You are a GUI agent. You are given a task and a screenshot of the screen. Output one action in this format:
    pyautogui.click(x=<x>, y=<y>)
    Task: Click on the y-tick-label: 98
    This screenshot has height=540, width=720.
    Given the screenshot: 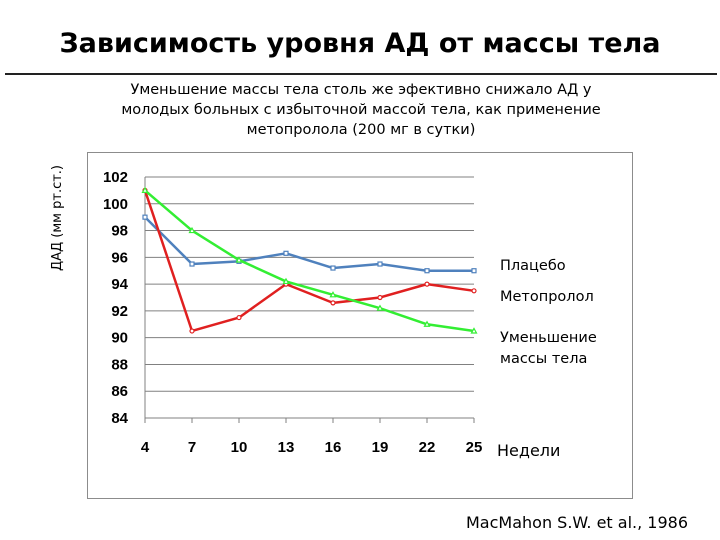 What is the action you would take?
    pyautogui.click(x=119, y=231)
    